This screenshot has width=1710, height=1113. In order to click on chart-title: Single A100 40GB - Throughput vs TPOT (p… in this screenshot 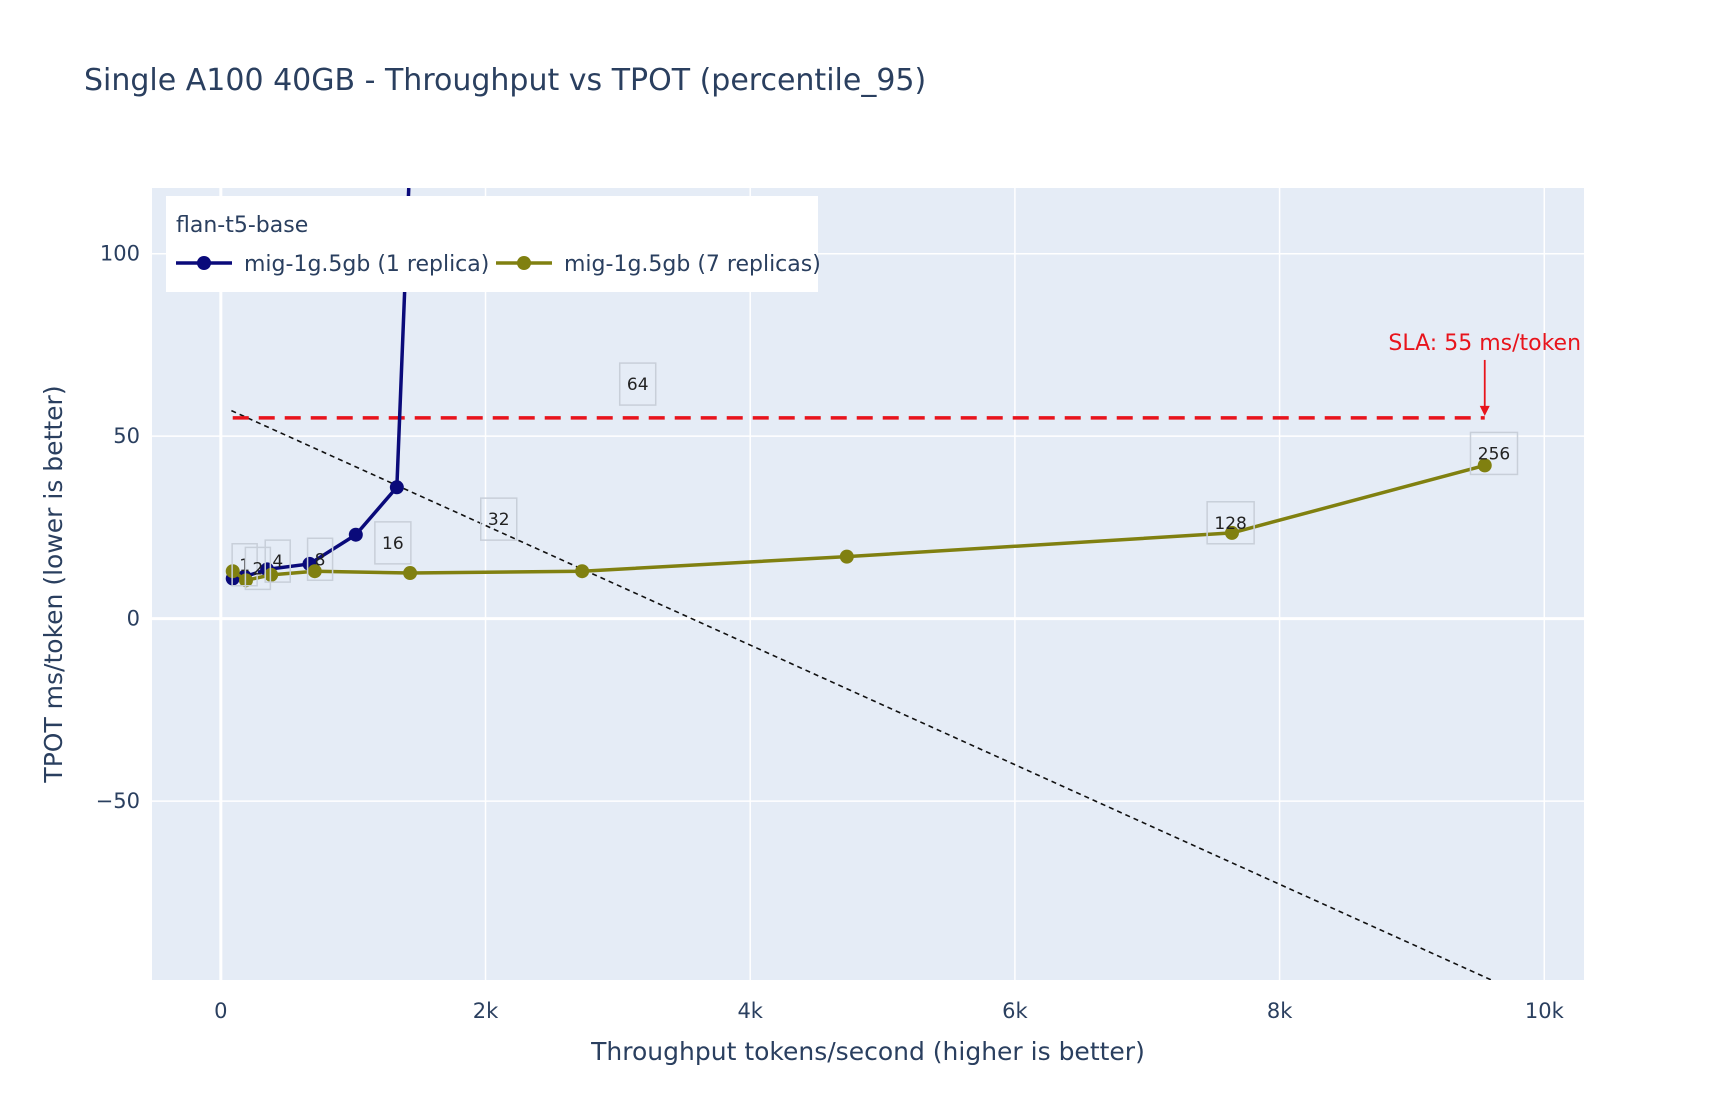, I will do `click(505, 80)`.